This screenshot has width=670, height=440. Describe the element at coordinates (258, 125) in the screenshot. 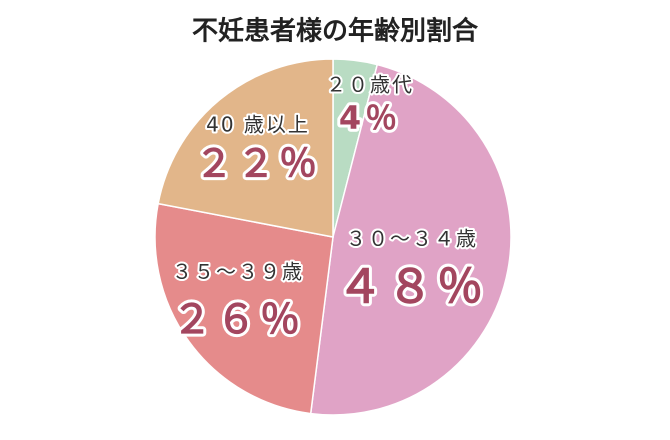

I see `category-label: 40 歳以上` at that location.